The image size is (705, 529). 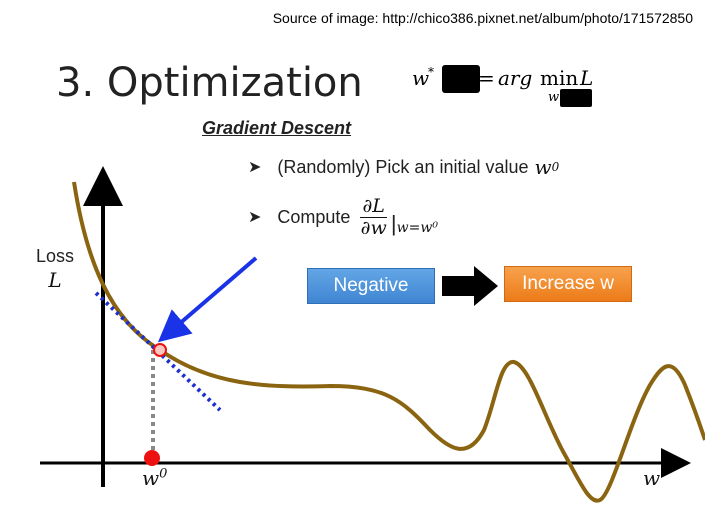 What do you see at coordinates (403, 166) in the screenshot?
I see `bullet-1-text: (Randomly) Pick an initial value` at bounding box center [403, 166].